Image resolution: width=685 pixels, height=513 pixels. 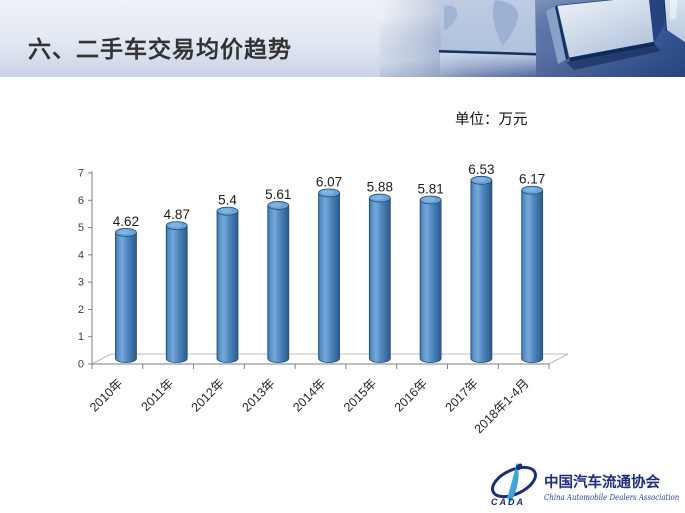 What do you see at coordinates (81, 228) in the screenshot?
I see `y-tick-label: 5` at bounding box center [81, 228].